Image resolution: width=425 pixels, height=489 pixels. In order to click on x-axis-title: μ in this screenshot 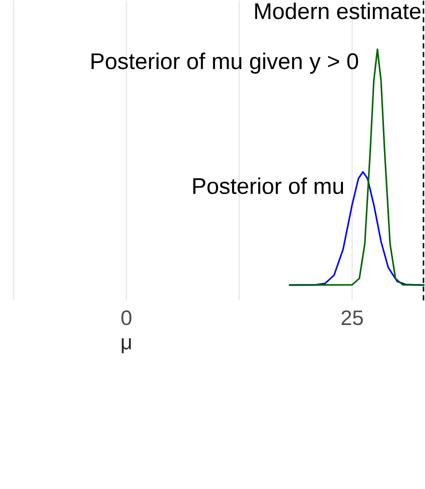, I will do `click(126, 346)`.